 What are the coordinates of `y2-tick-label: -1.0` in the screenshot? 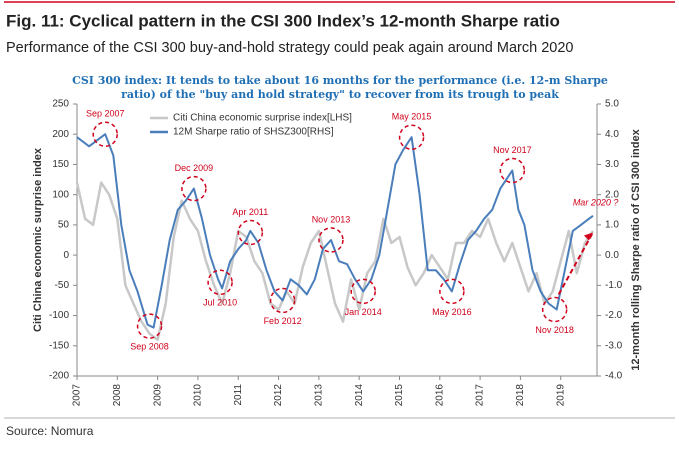 It's located at (614, 285).